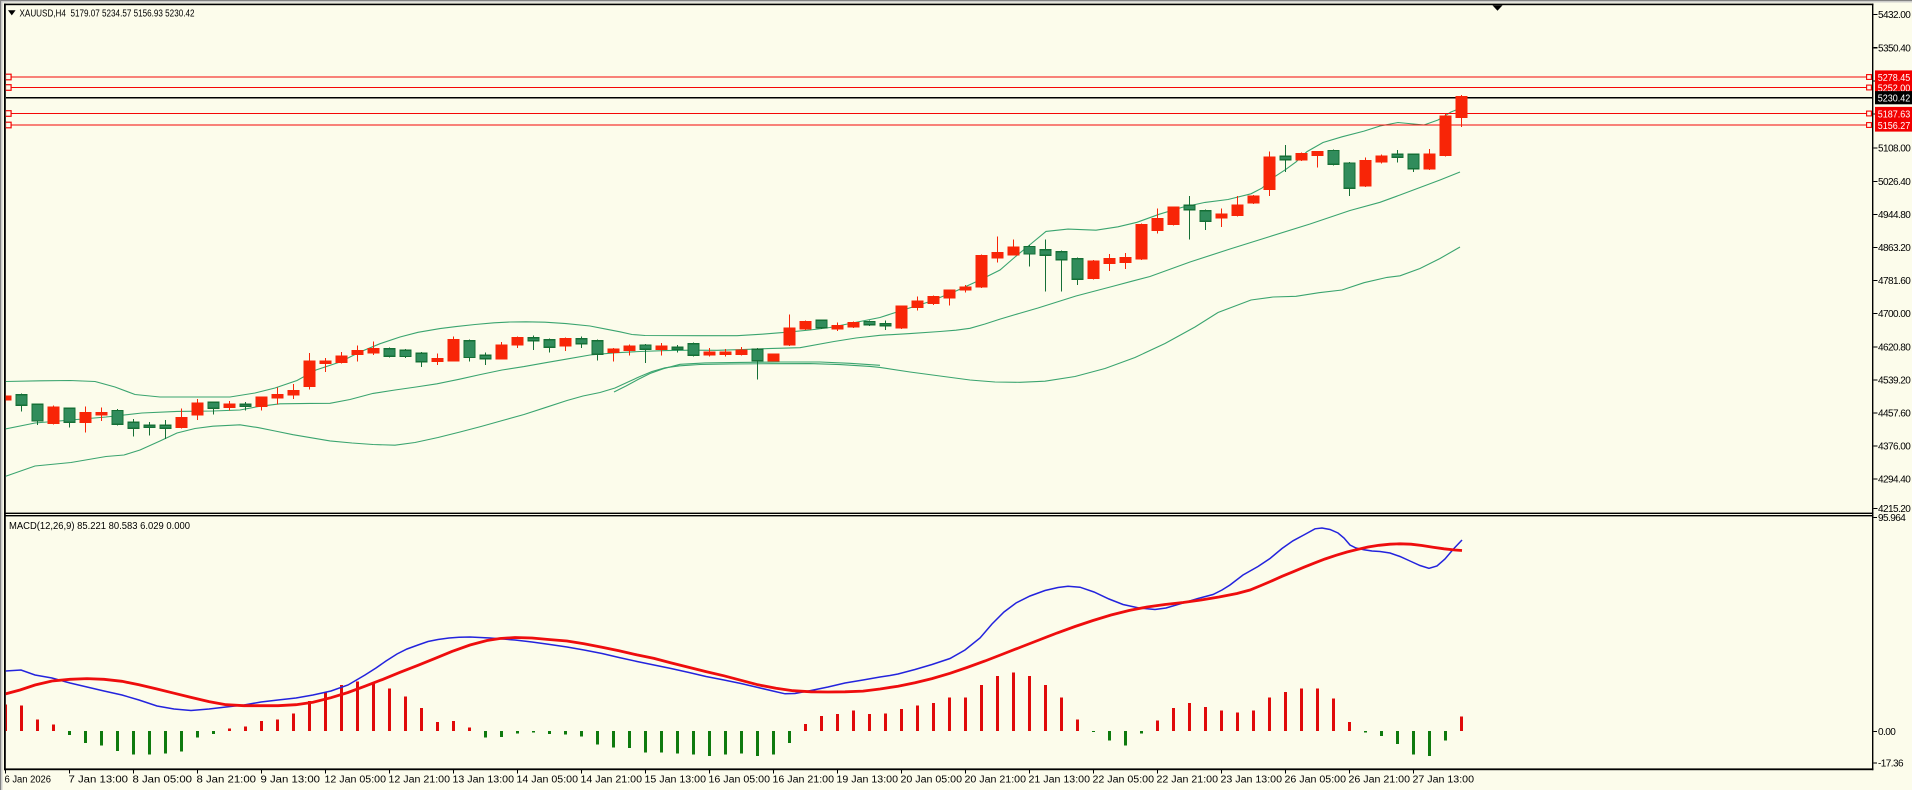  What do you see at coordinates (1894, 414) in the screenshot?
I see `svg-text: 4457.60` at bounding box center [1894, 414].